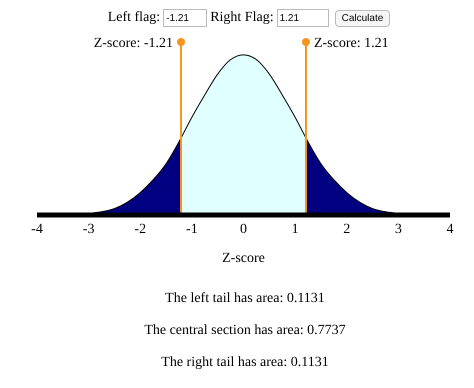 Image resolution: width=474 pixels, height=388 pixels. Describe the element at coordinates (88, 229) in the screenshot. I see `x-tick-label: -3` at that location.